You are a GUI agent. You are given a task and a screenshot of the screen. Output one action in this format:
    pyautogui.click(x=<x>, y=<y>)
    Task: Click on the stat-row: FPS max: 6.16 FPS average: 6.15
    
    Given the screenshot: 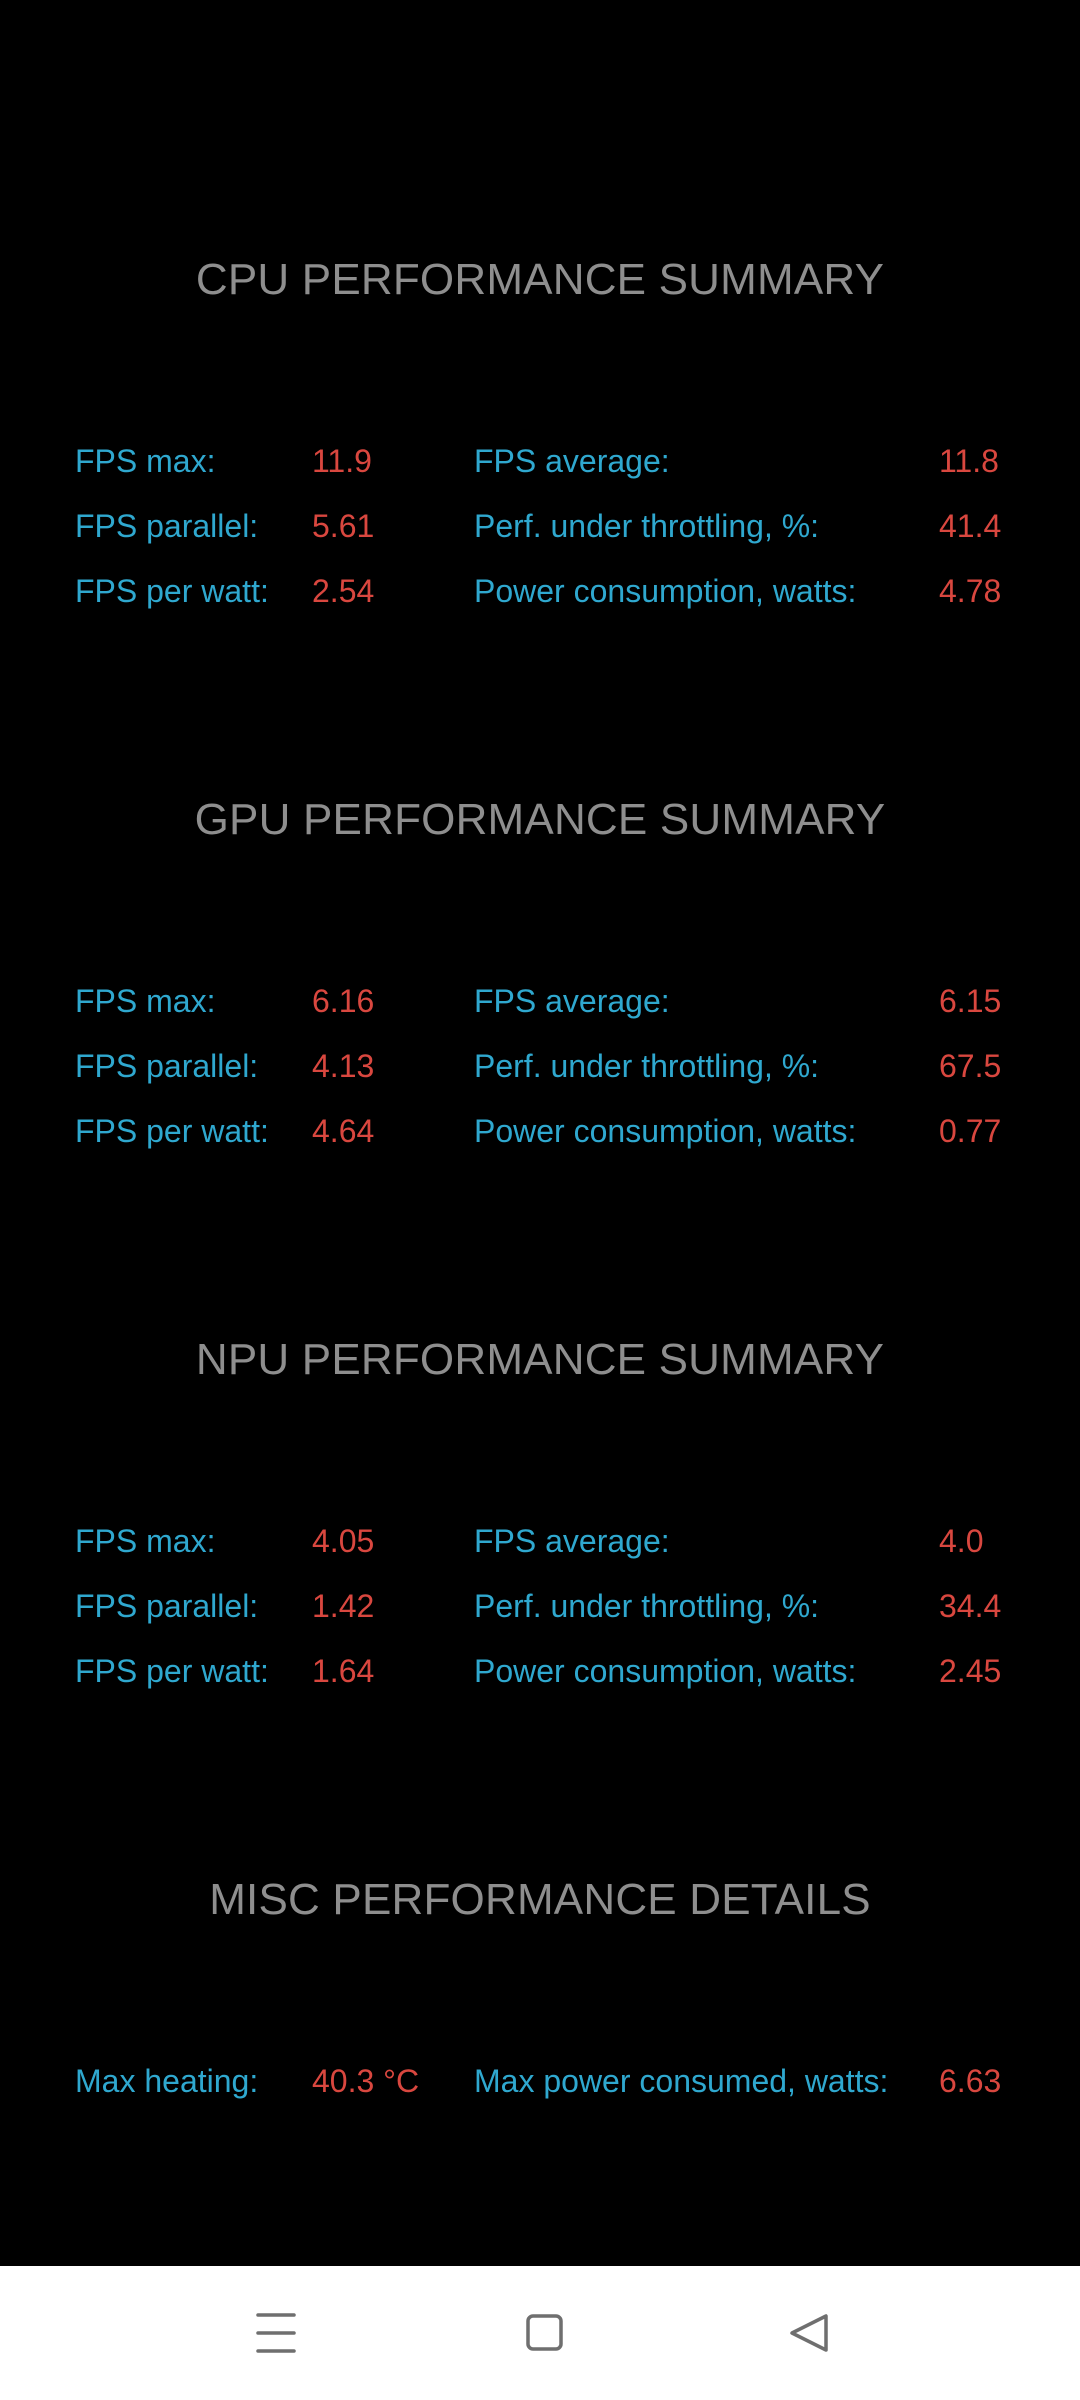 What is the action you would take?
    pyautogui.click(x=540, y=1001)
    